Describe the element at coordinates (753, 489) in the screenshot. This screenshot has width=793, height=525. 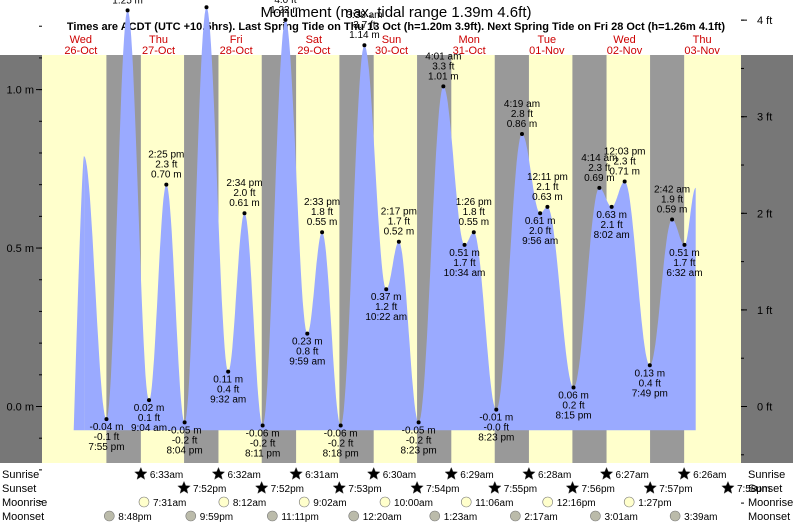
I see `sunset-time: 7:58pm` at that location.